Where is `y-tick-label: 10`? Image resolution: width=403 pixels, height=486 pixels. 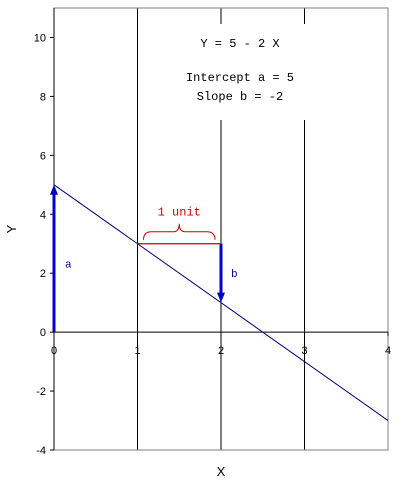
y-tick-label: 10 is located at coordinates (40, 38).